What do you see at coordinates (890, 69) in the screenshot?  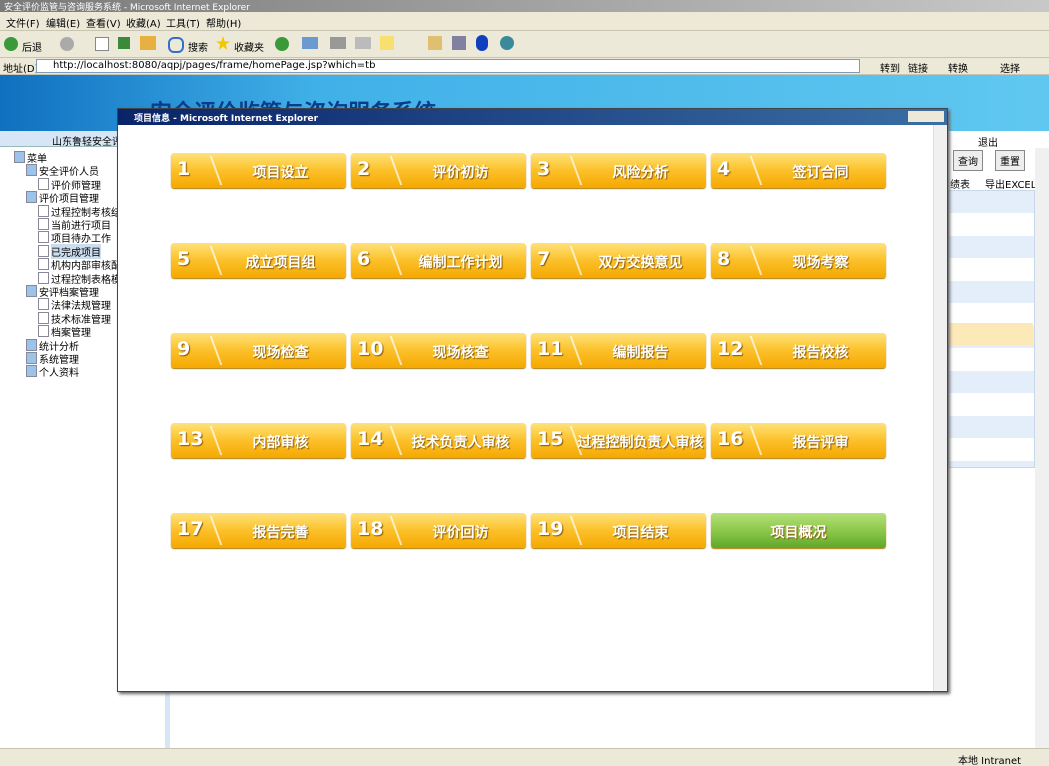 I see `go-button: 转到` at bounding box center [890, 69].